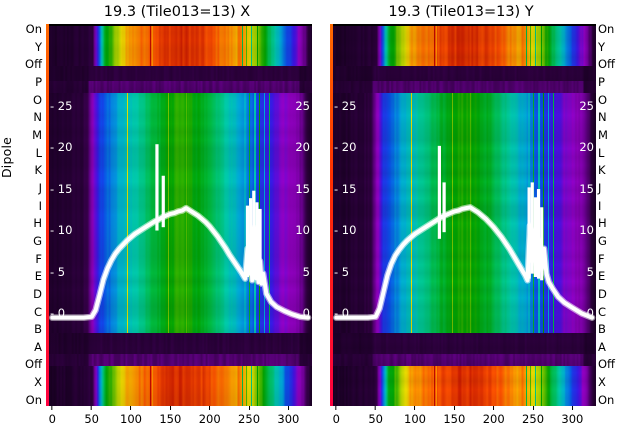 This screenshot has width=640, height=440. Describe the element at coordinates (40, 187) in the screenshot. I see `category-tick-j-9: J` at that location.